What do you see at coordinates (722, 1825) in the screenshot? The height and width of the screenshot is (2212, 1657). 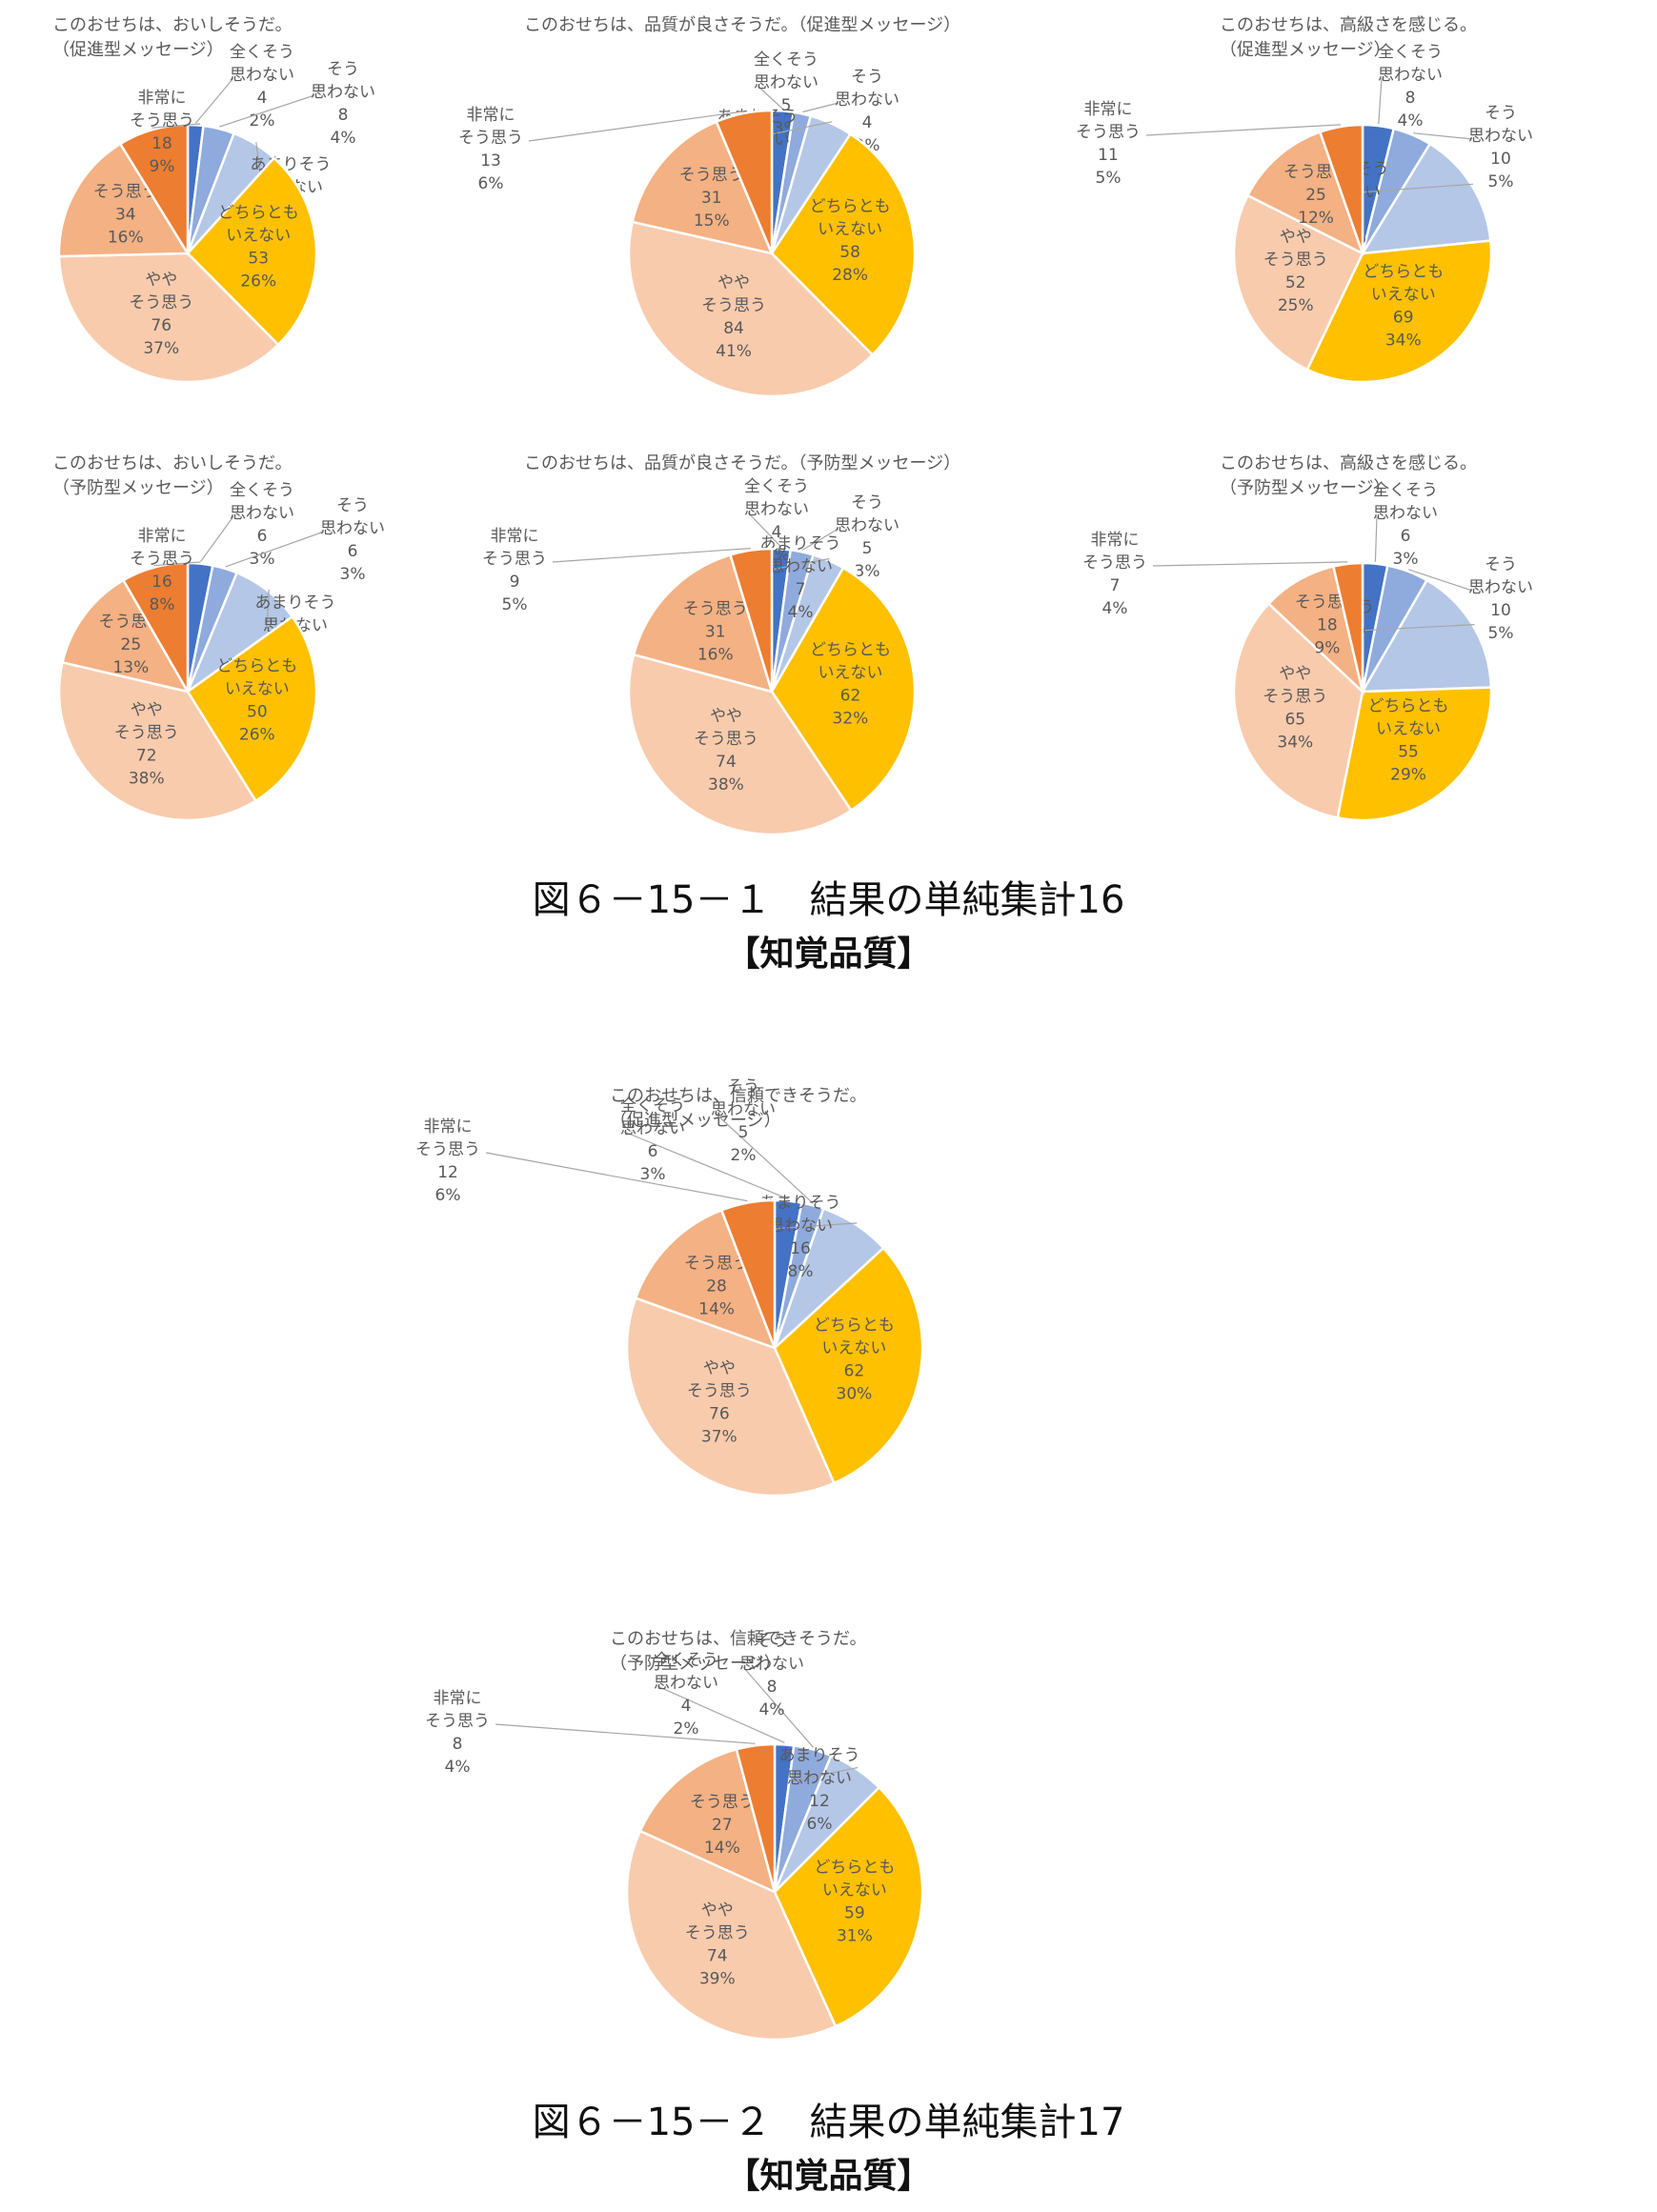 I see `data-label: そう思う 27 14%` at bounding box center [722, 1825].